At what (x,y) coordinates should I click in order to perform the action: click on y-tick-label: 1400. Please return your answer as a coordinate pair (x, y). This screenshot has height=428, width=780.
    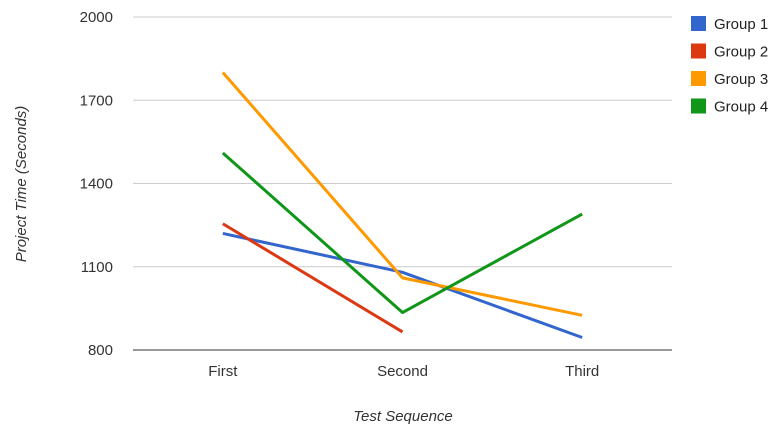
    Looking at the image, I should click on (96, 184).